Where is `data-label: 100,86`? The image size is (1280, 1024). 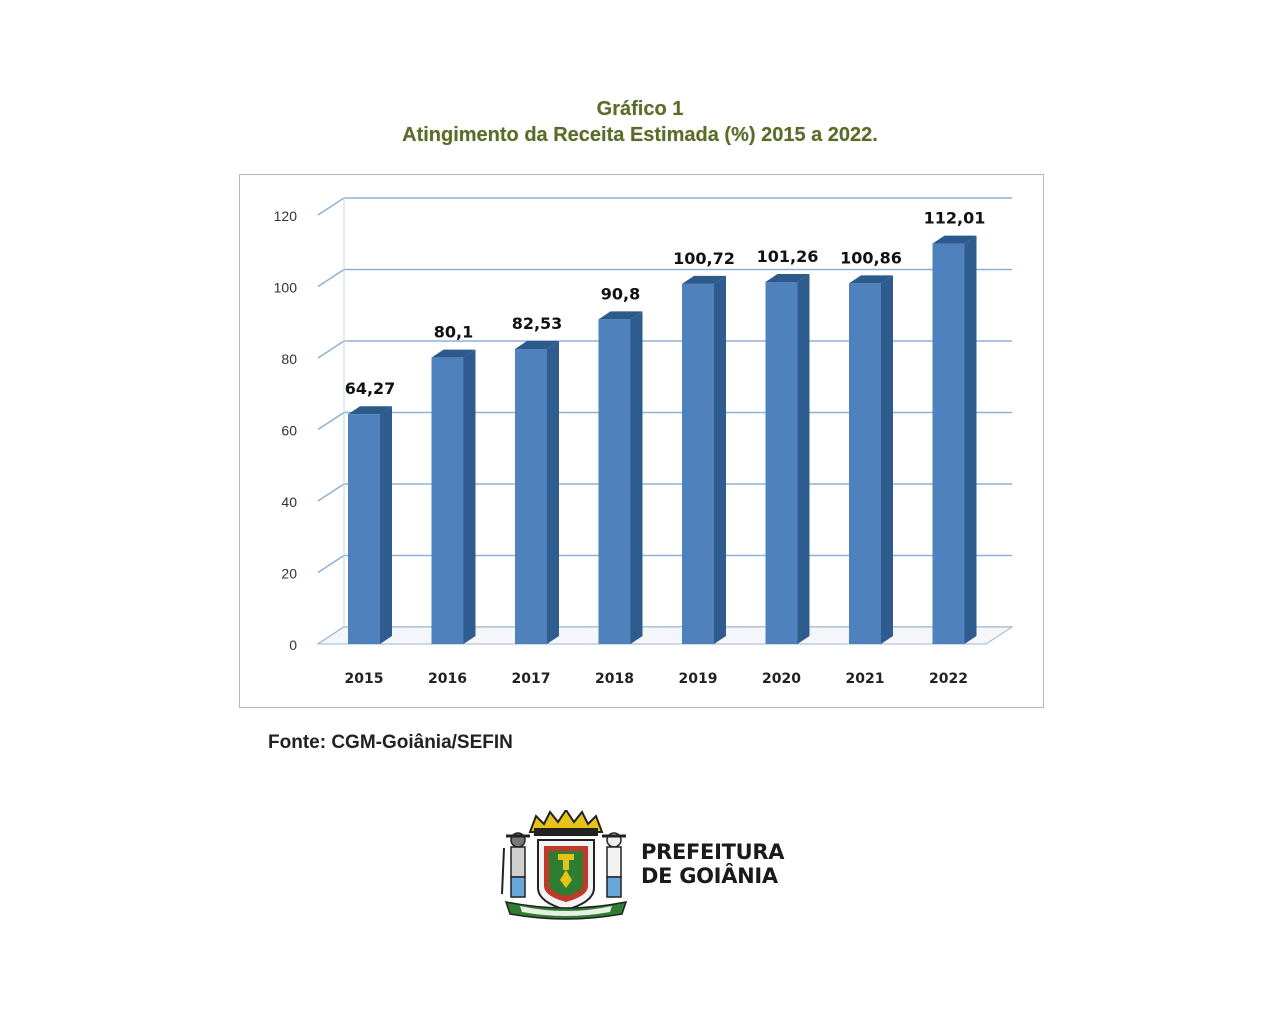
data-label: 100,86 is located at coordinates (871, 257).